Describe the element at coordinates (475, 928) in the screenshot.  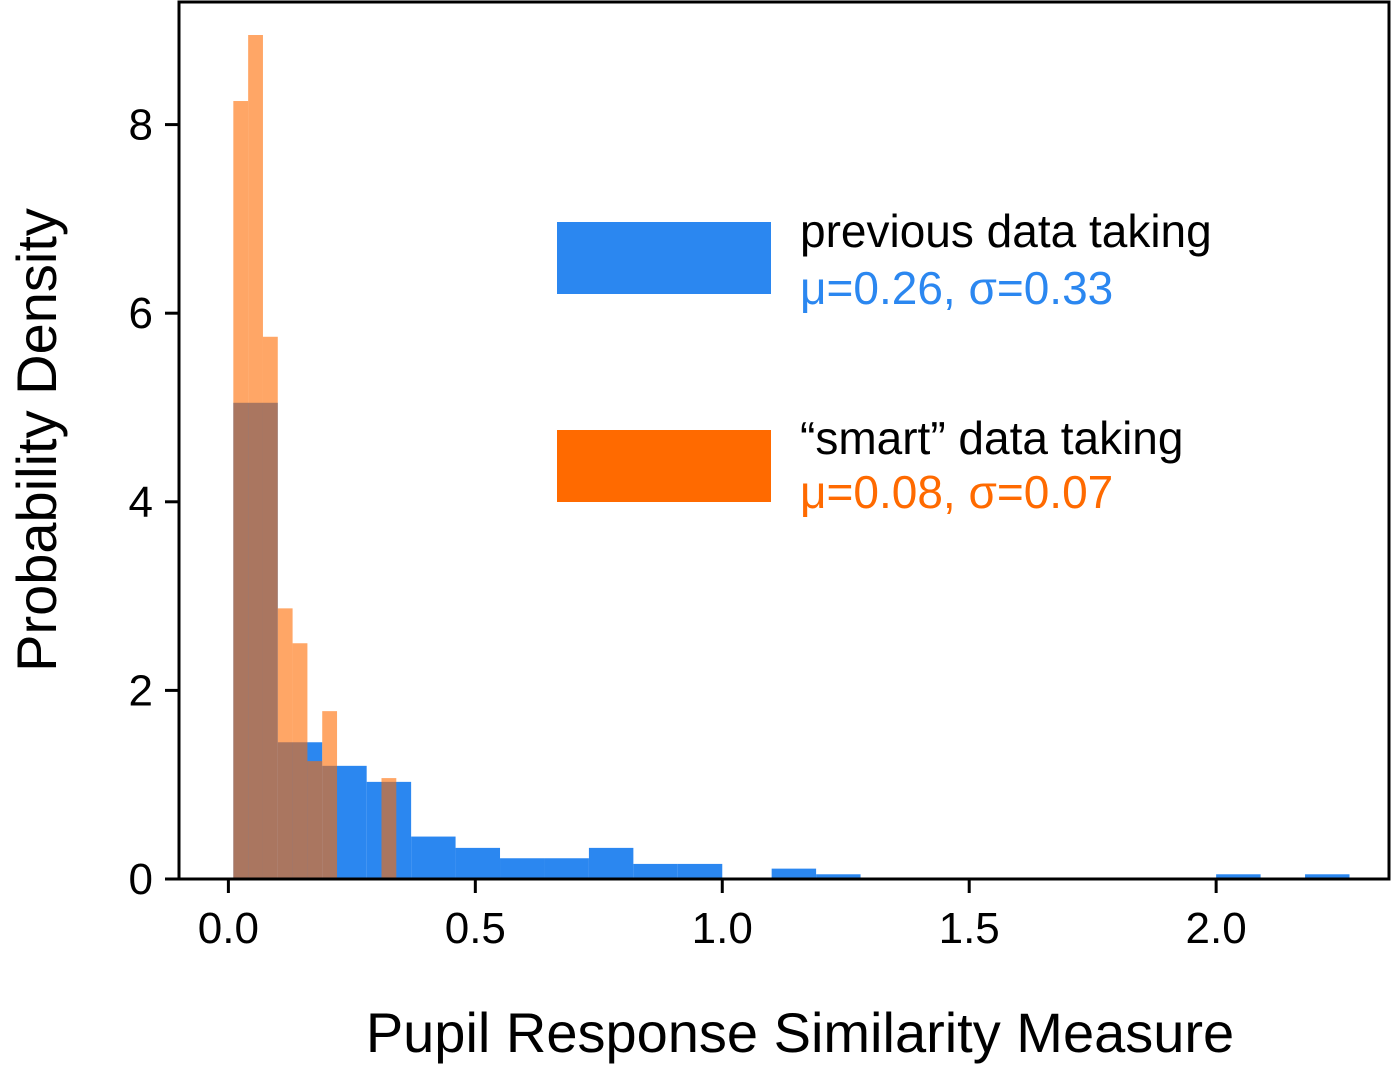
I see `x-tick-label: 0.5` at that location.